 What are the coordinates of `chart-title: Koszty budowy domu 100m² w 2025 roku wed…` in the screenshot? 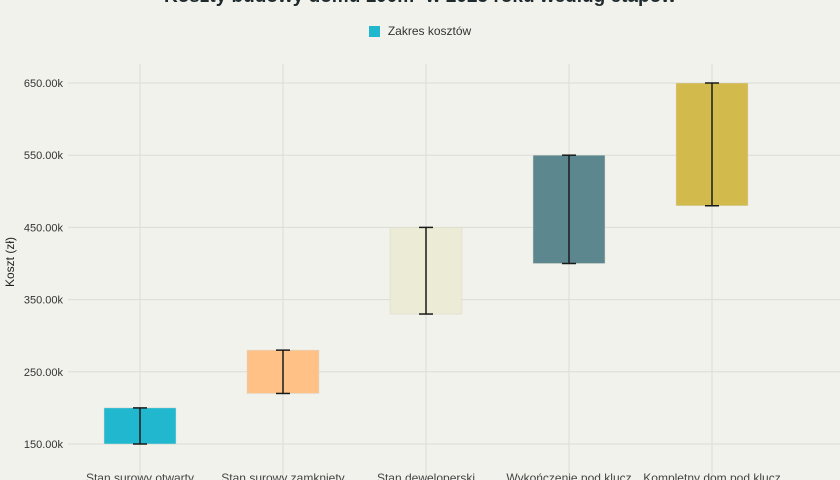 It's located at (420, 4).